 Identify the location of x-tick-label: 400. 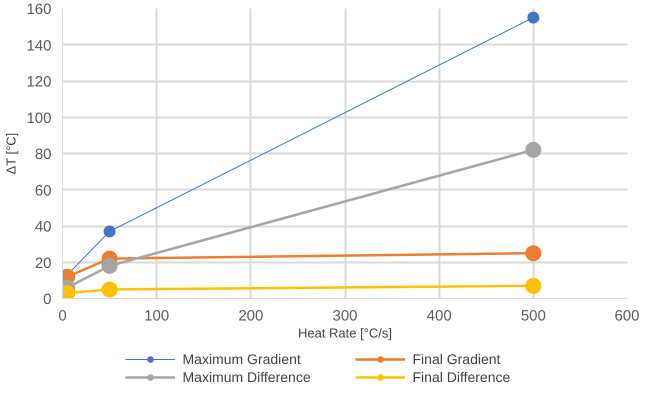
(439, 316).